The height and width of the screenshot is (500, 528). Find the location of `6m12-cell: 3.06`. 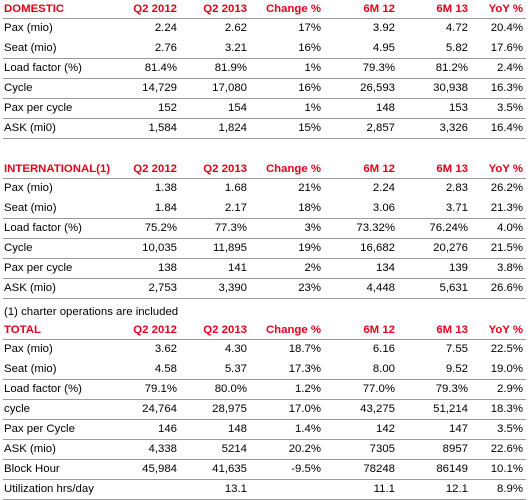

6m12-cell: 3.06 is located at coordinates (383, 208).